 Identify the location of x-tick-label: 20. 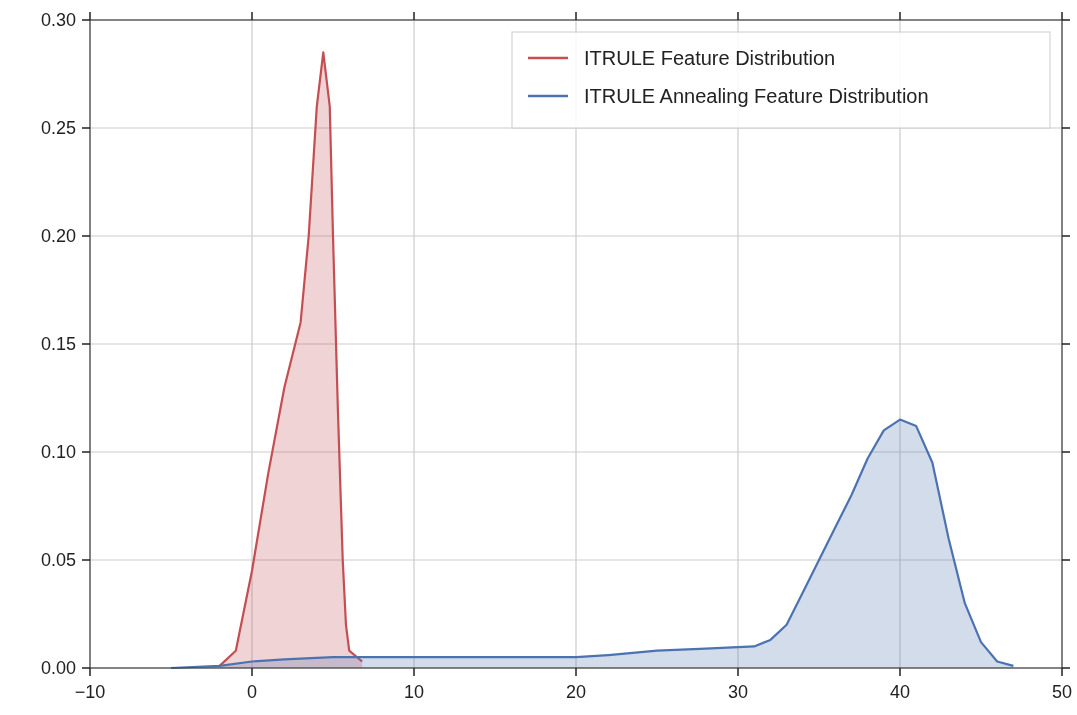
(576, 692).